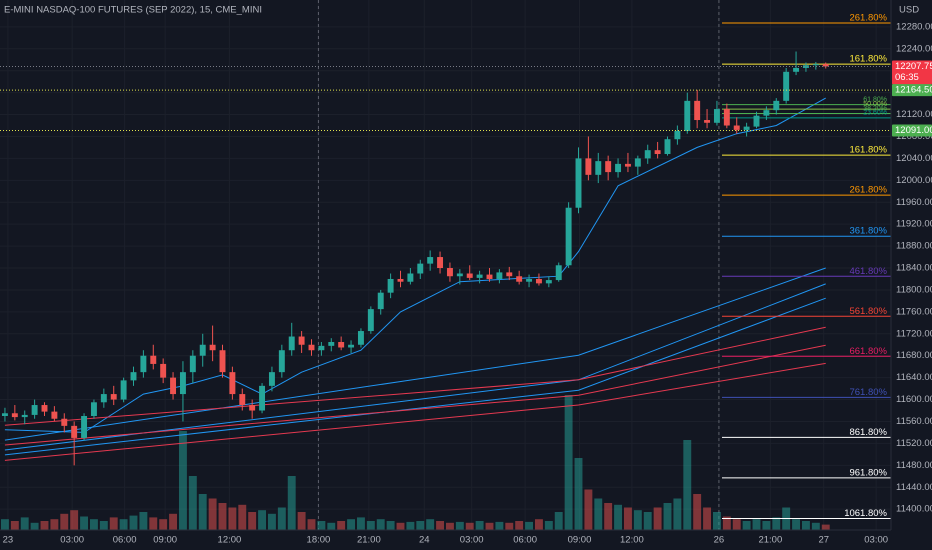  Describe the element at coordinates (914, 333) in the screenshot. I see `y-tick-label: 11720.00` at that location.